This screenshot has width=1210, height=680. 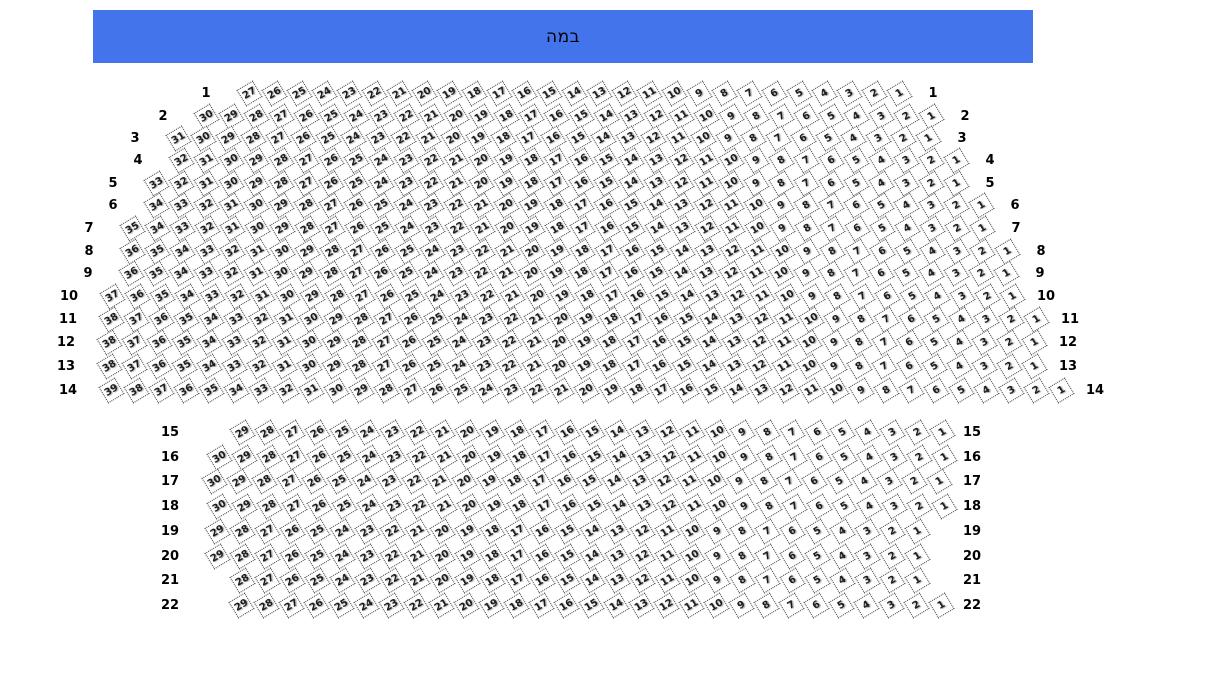 What do you see at coordinates (187, 296) in the screenshot?
I see `seat: 34` at bounding box center [187, 296].